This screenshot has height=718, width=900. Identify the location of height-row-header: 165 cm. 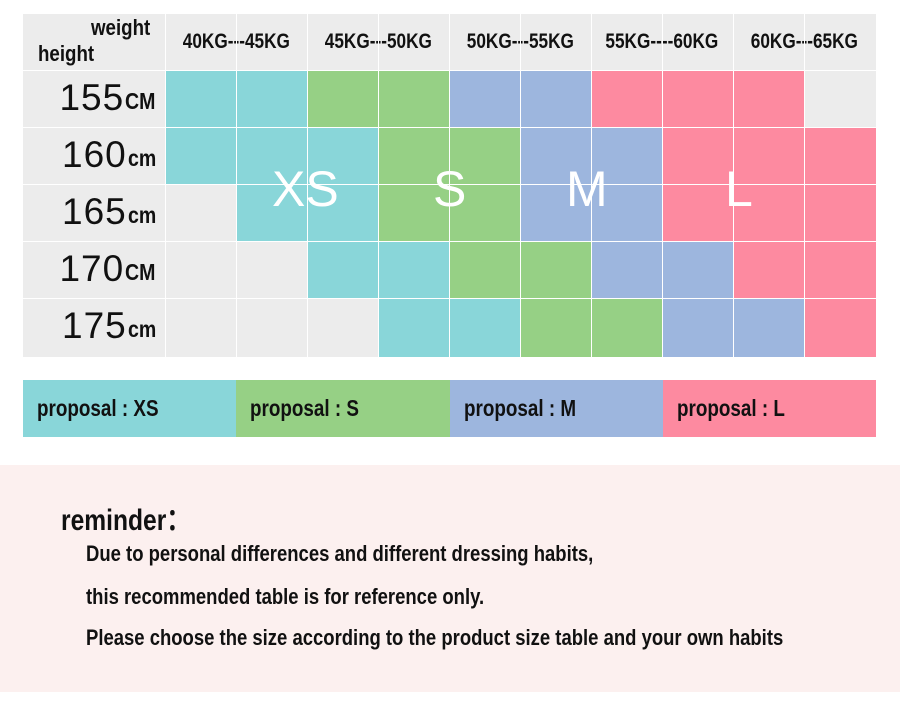
(109, 211).